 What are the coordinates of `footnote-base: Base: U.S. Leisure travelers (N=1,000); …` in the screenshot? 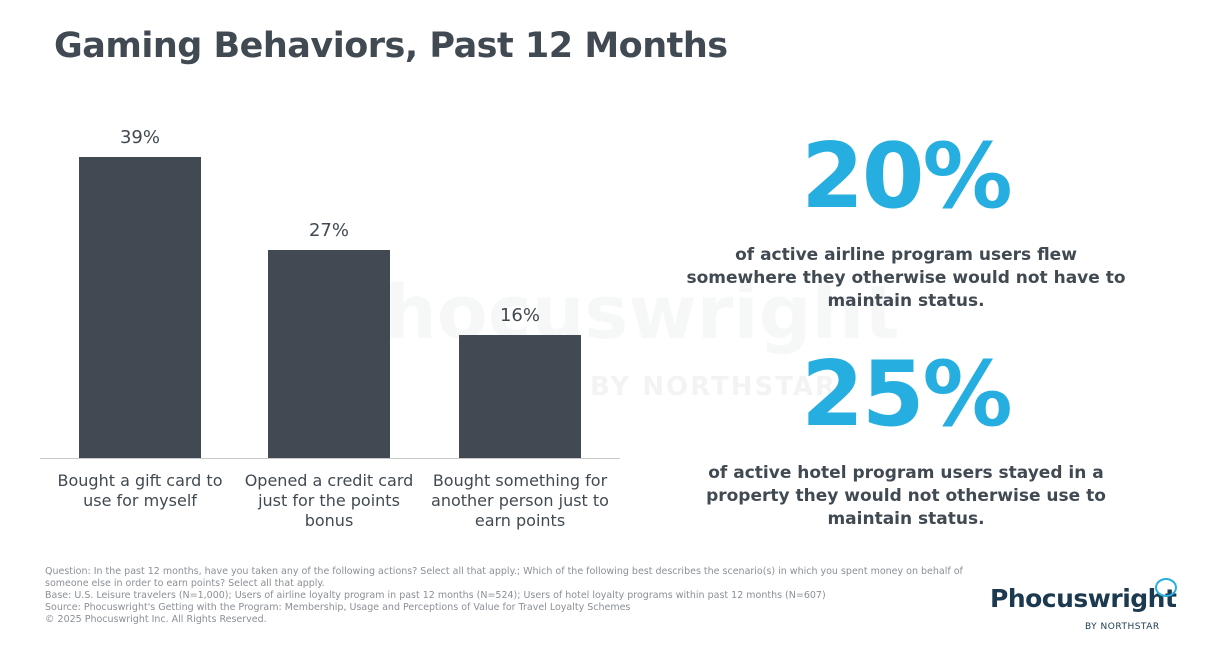 It's located at (435, 595).